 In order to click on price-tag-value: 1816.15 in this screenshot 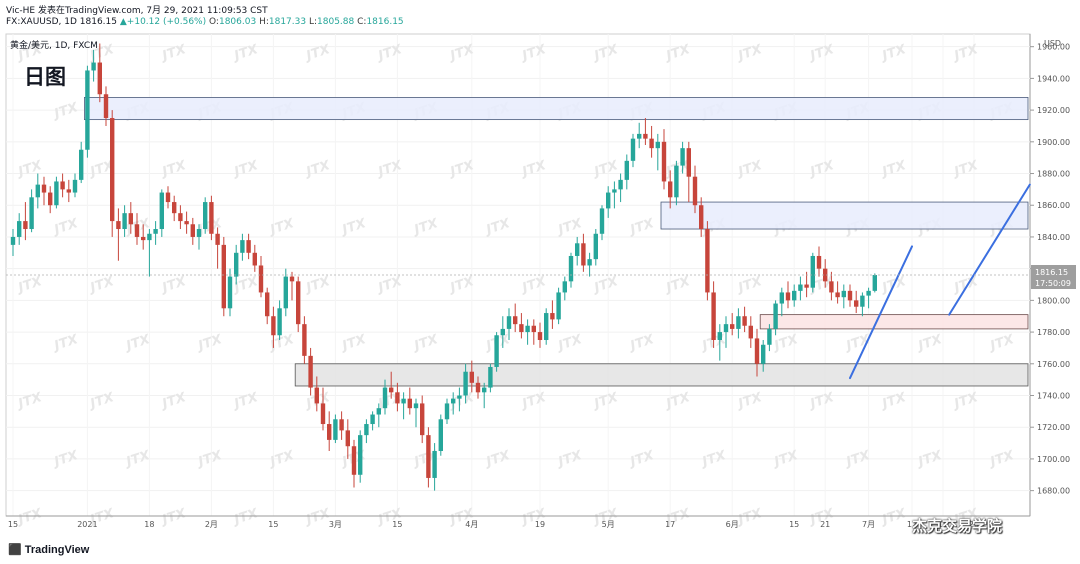, I will do `click(1051, 272)`.